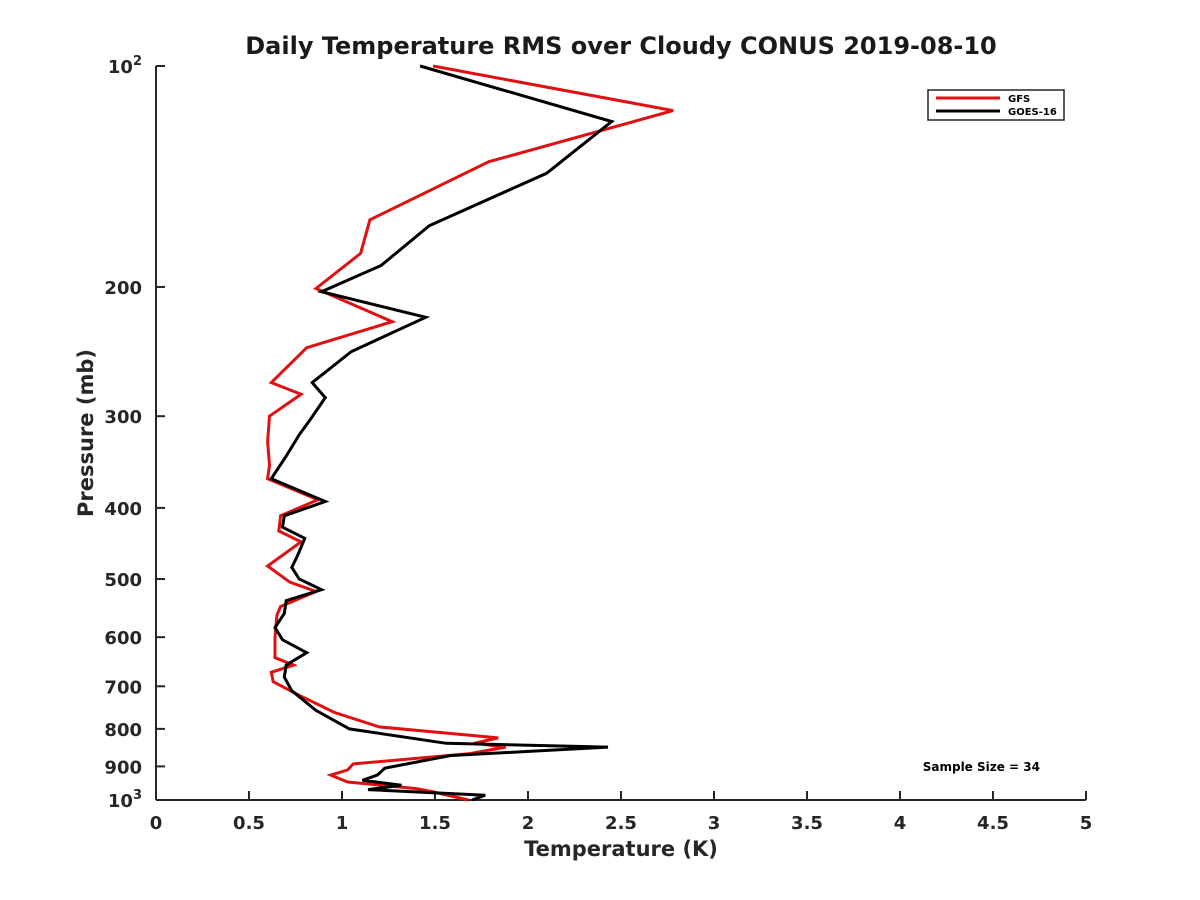 Image resolution: width=1200 pixels, height=900 pixels. Describe the element at coordinates (807, 823) in the screenshot. I see `x-tick-label: 3.5` at that location.